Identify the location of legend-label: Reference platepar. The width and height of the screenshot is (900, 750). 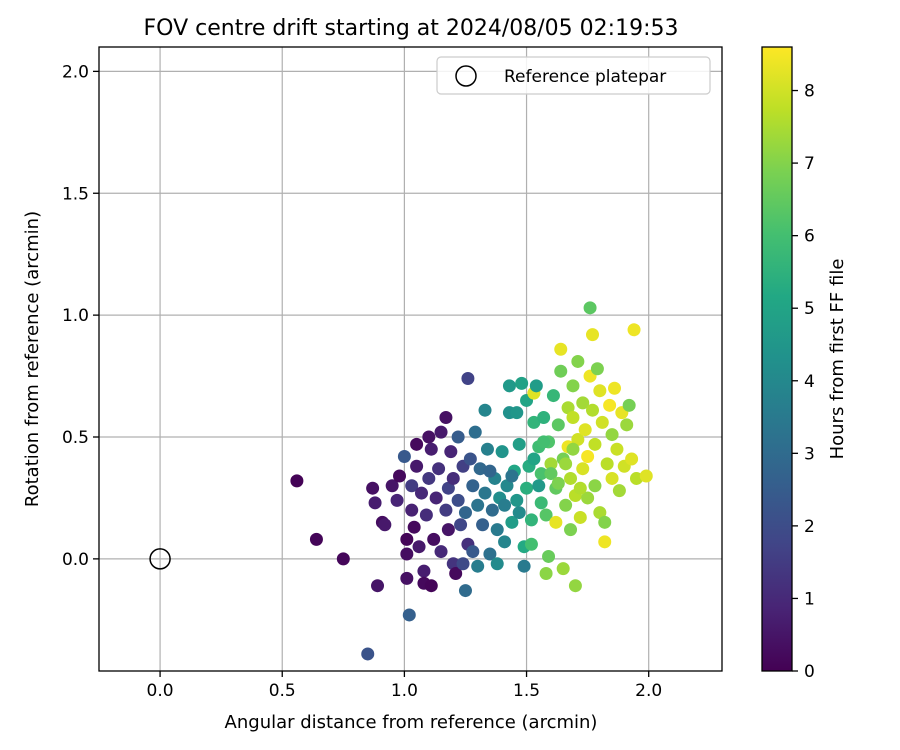
(585, 77).